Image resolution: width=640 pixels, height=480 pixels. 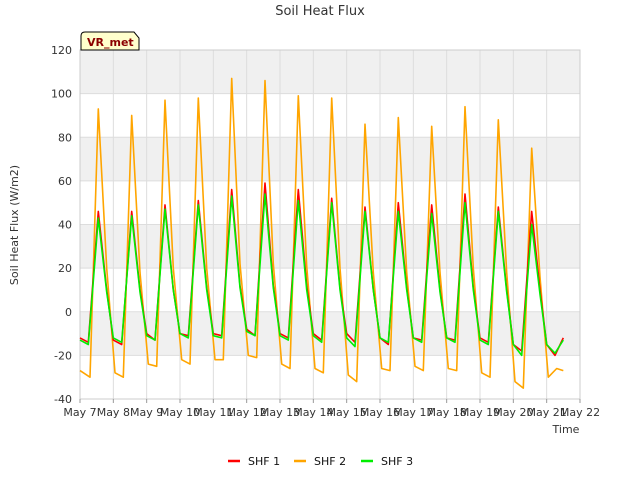 I want to click on x-tick-label: May 21, so click(x=547, y=412).